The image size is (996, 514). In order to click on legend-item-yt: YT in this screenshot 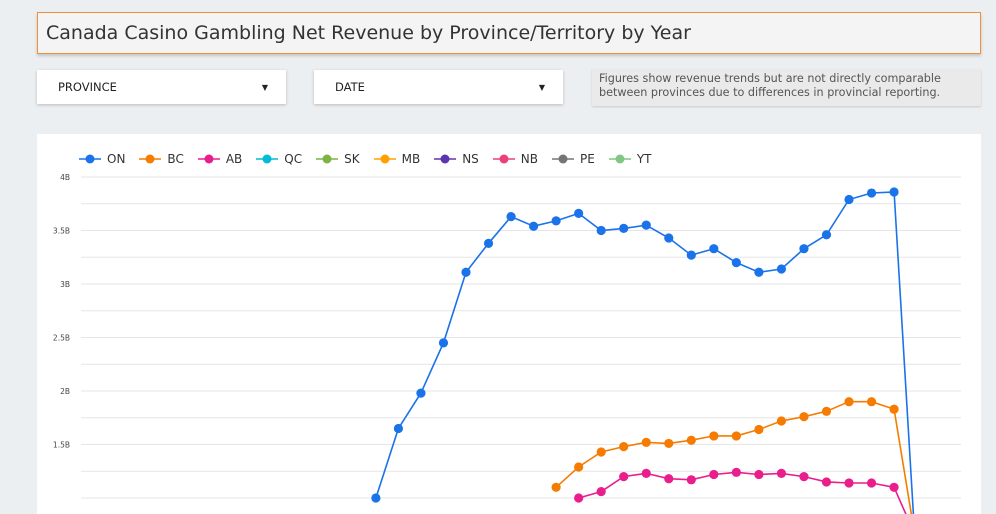, I will do `click(630, 159)`.